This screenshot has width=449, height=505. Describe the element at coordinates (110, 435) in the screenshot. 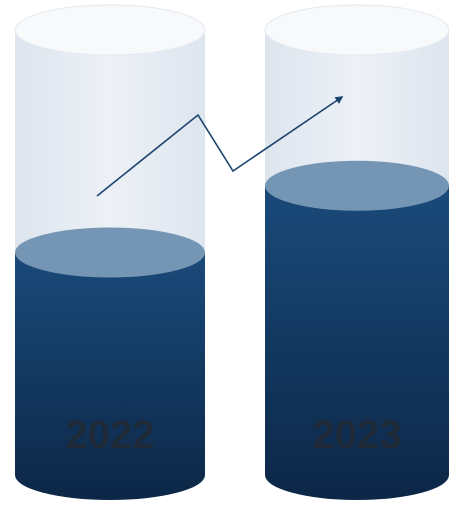

I see `category-label-2022: 2022` at that location.